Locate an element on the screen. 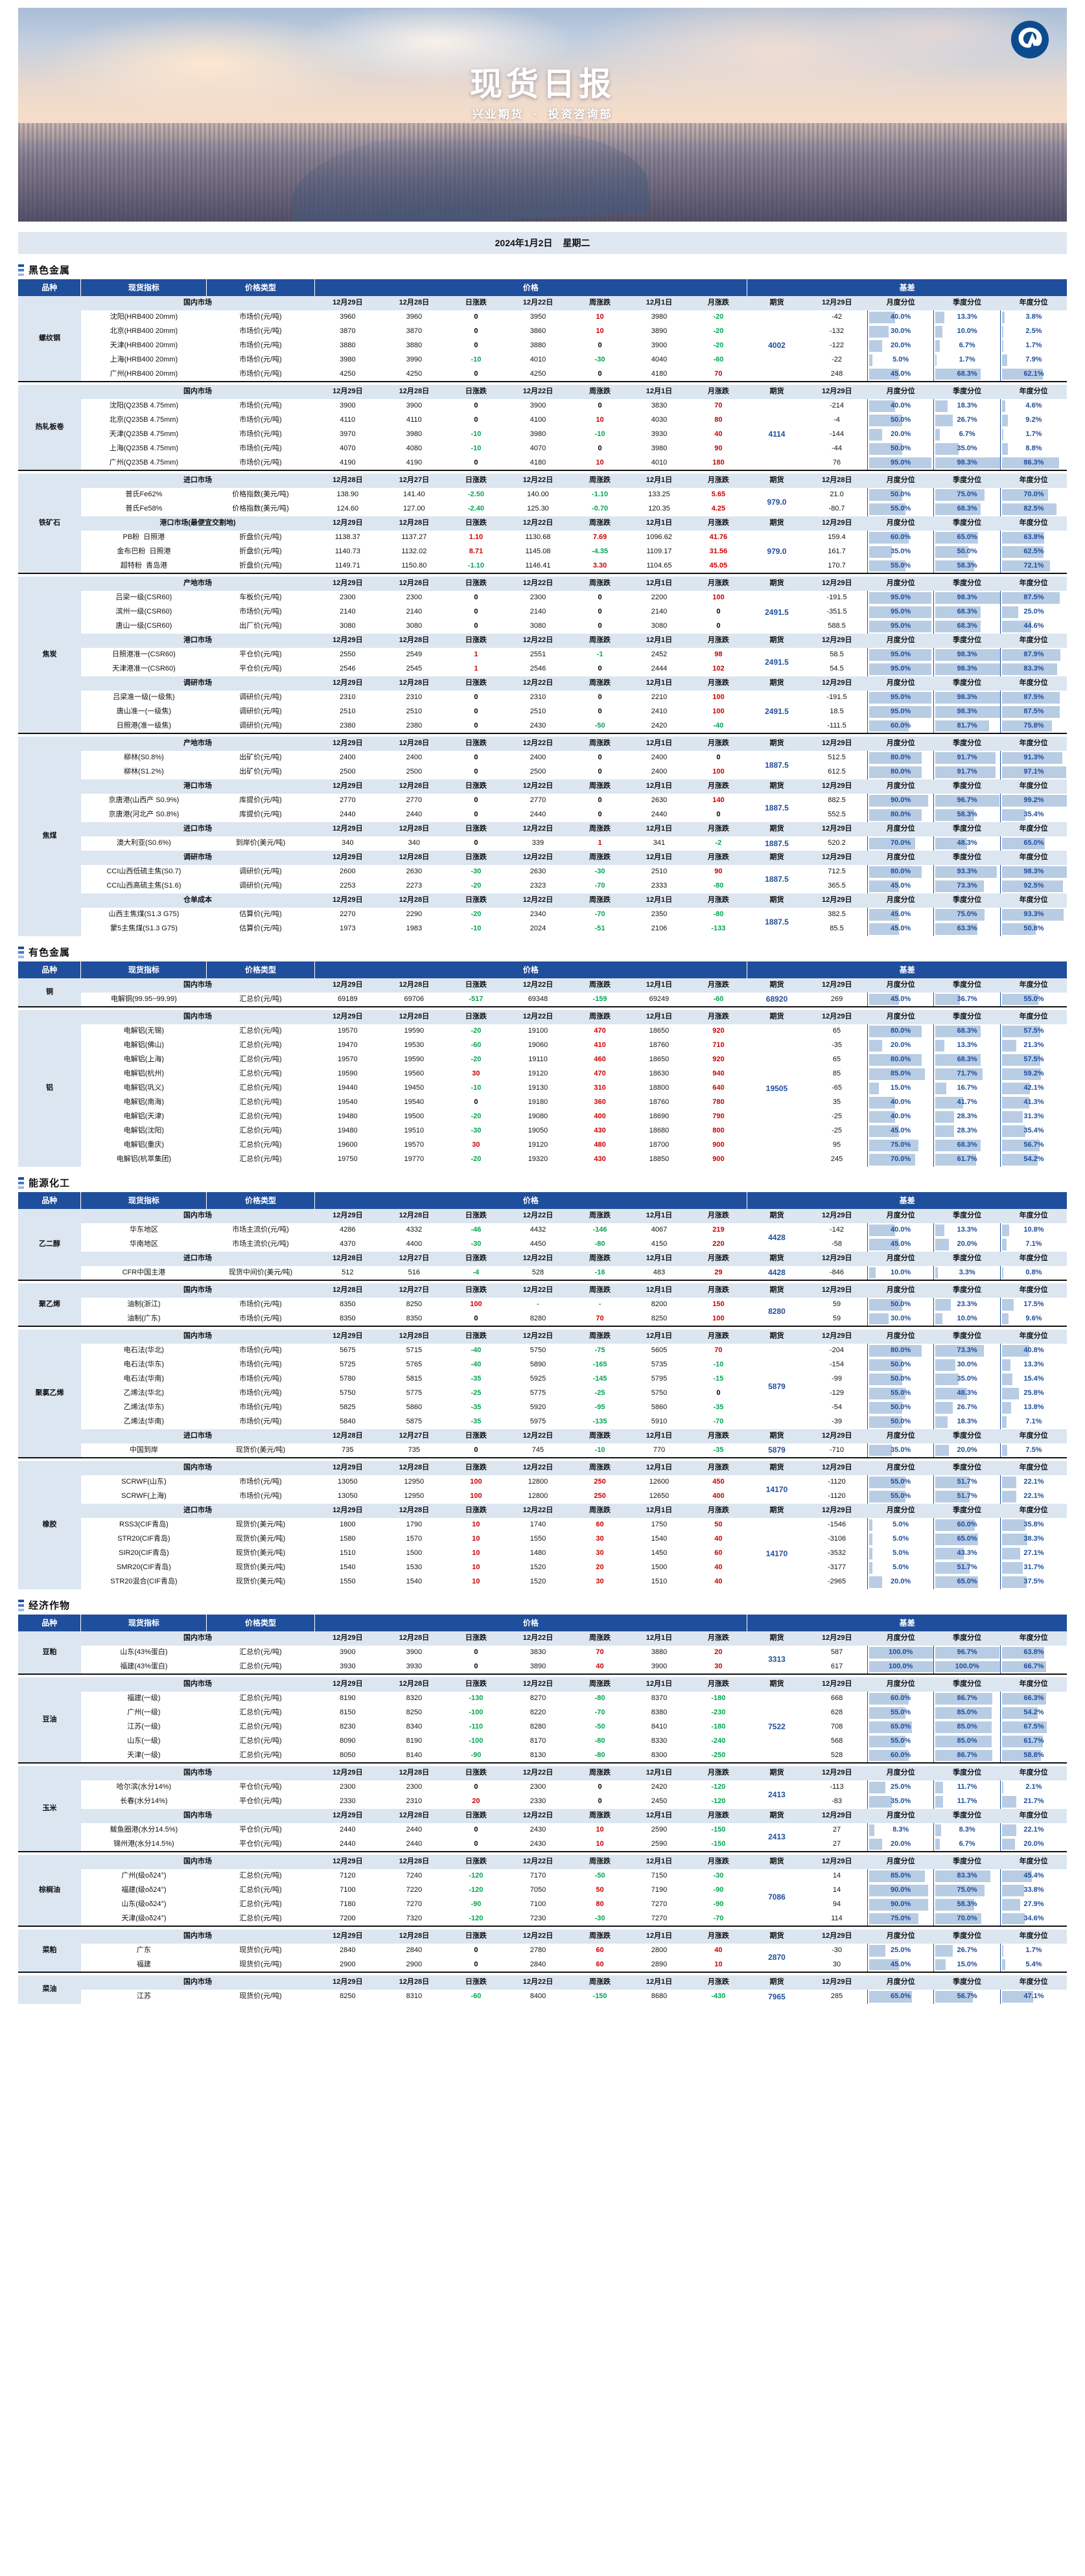  sub-col-header: 周涨跌 is located at coordinates (600, 1436).